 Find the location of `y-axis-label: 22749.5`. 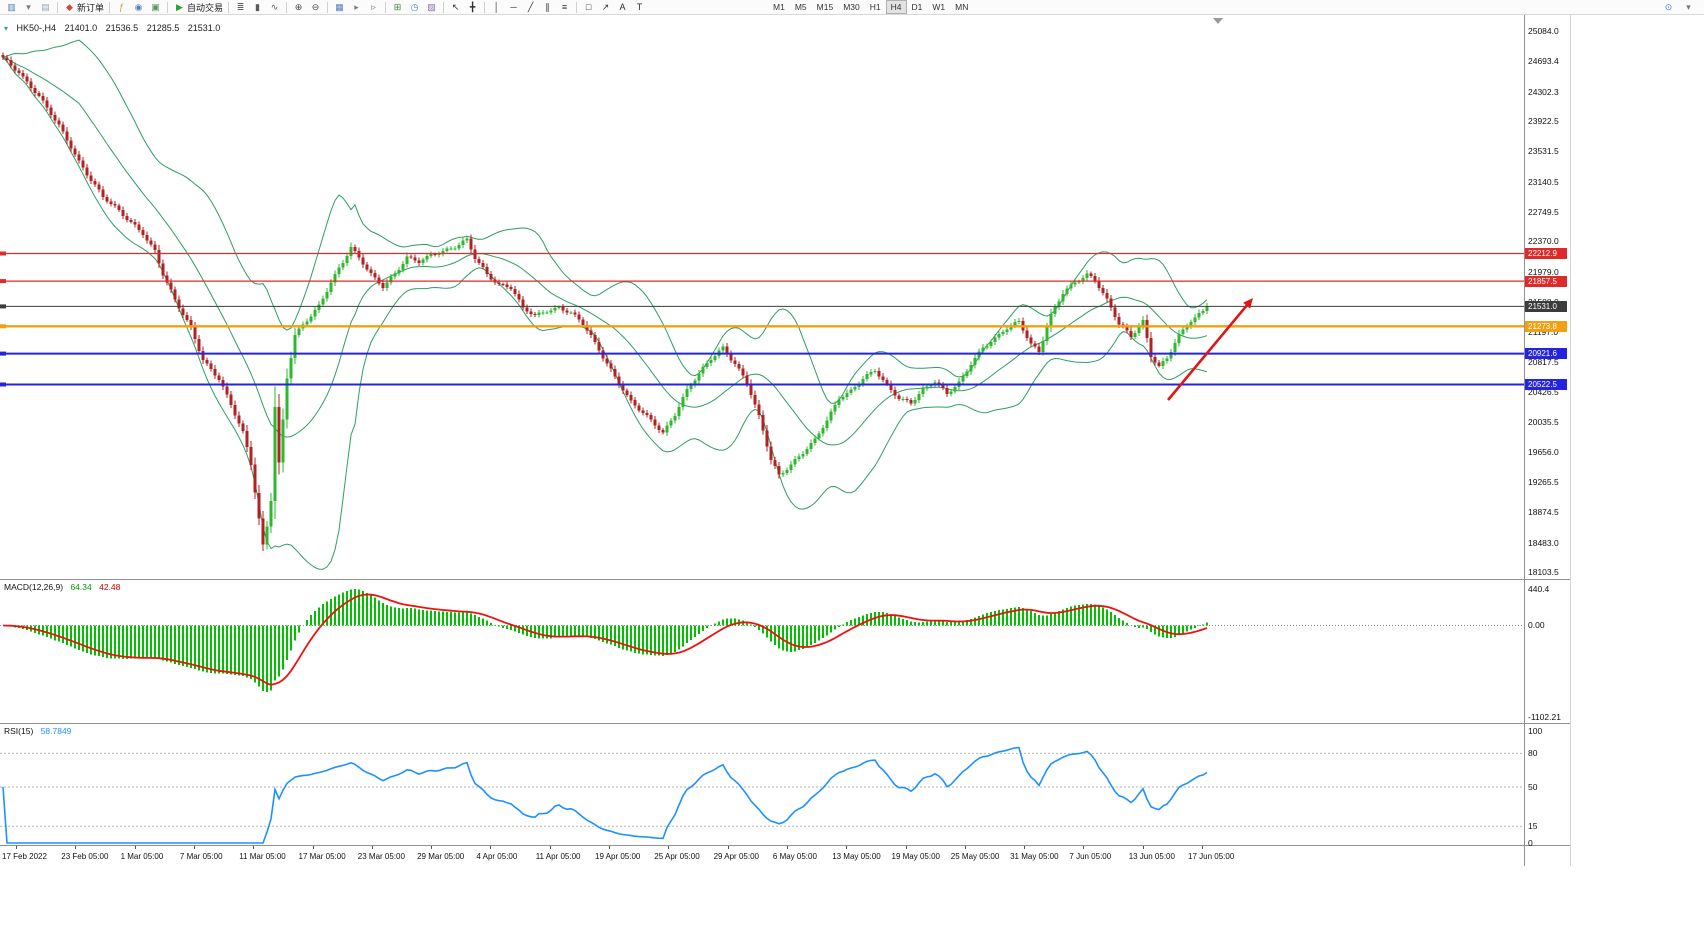

y-axis-label: 22749.5 is located at coordinates (1543, 212).